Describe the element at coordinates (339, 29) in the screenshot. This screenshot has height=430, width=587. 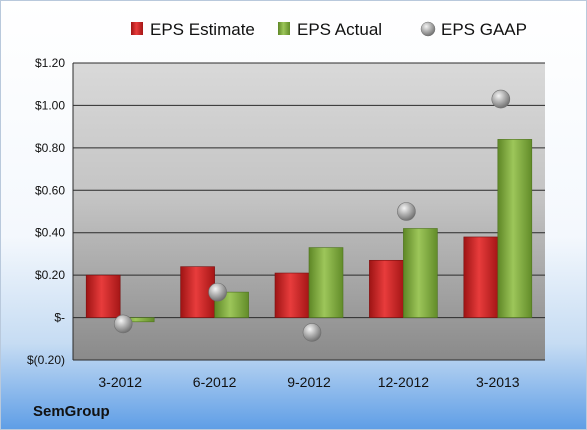
I see `legend-eps-actual-label: EPS Actual` at that location.